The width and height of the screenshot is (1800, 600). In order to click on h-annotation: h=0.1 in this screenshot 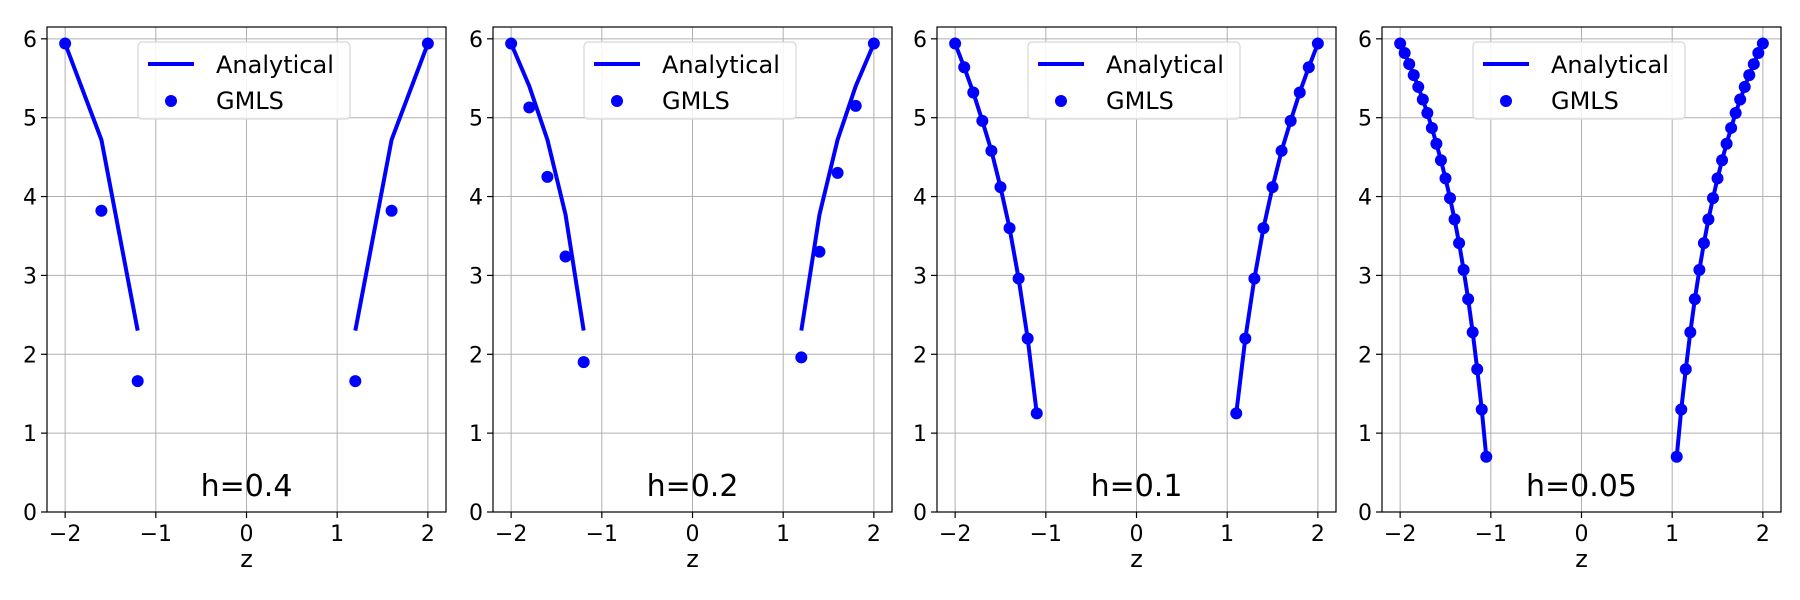, I will do `click(1137, 486)`.